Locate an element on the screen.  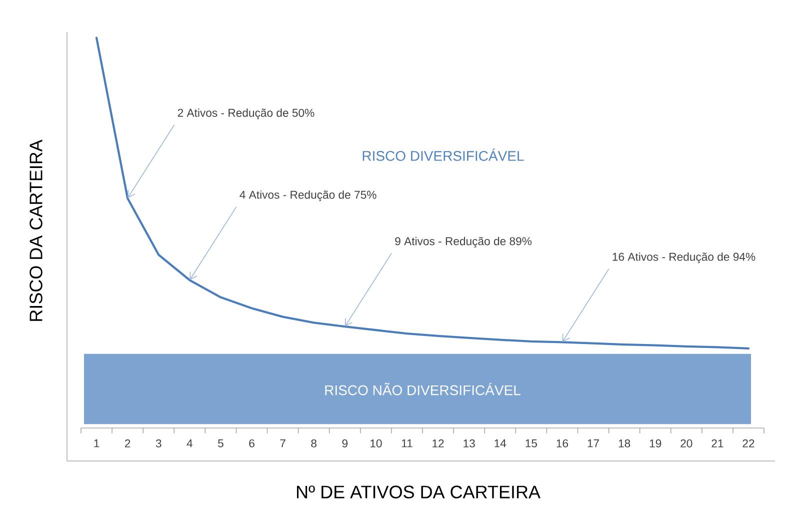
x-tick-label: 15 is located at coordinates (531, 443).